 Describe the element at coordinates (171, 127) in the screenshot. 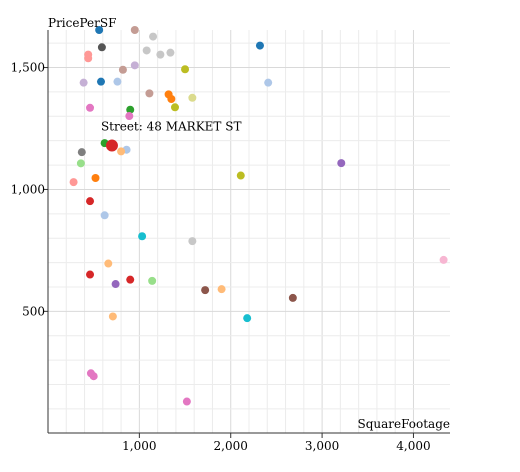

I see `point-tooltip: Street: 48 MARKET ST` at that location.